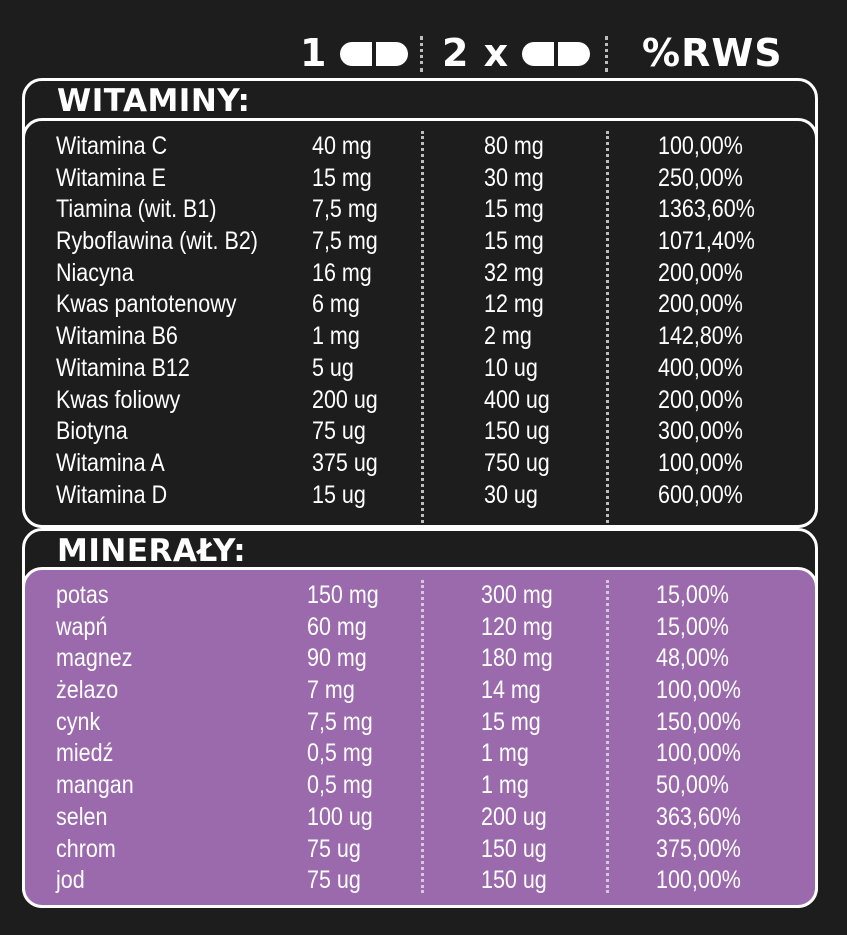  Describe the element at coordinates (517, 626) in the screenshot. I see `dose-two-capsules: 120 mg` at that location.